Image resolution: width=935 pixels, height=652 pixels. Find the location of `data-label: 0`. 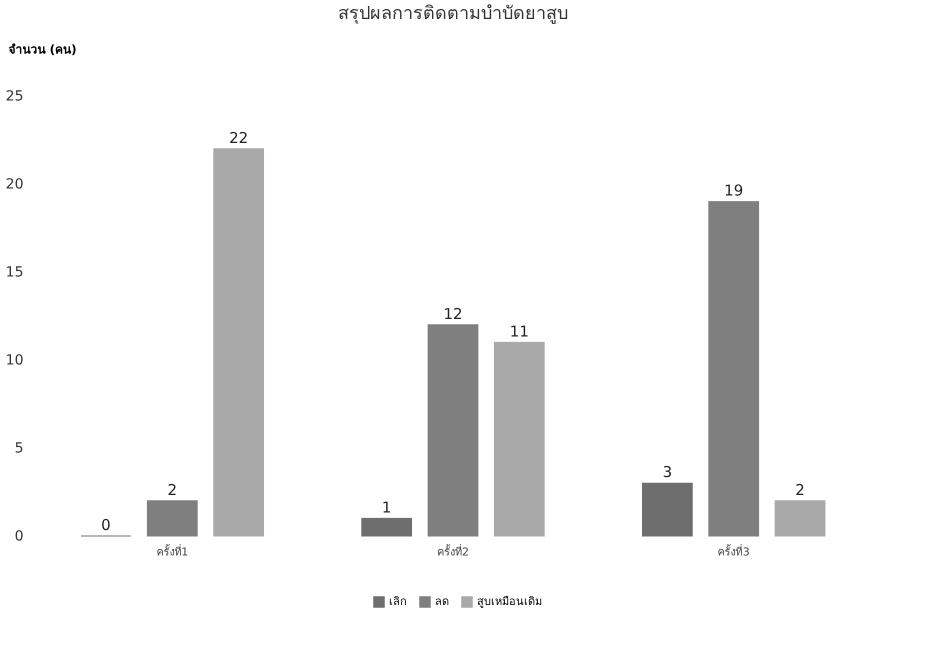

data-label: 0 is located at coordinates (106, 525).